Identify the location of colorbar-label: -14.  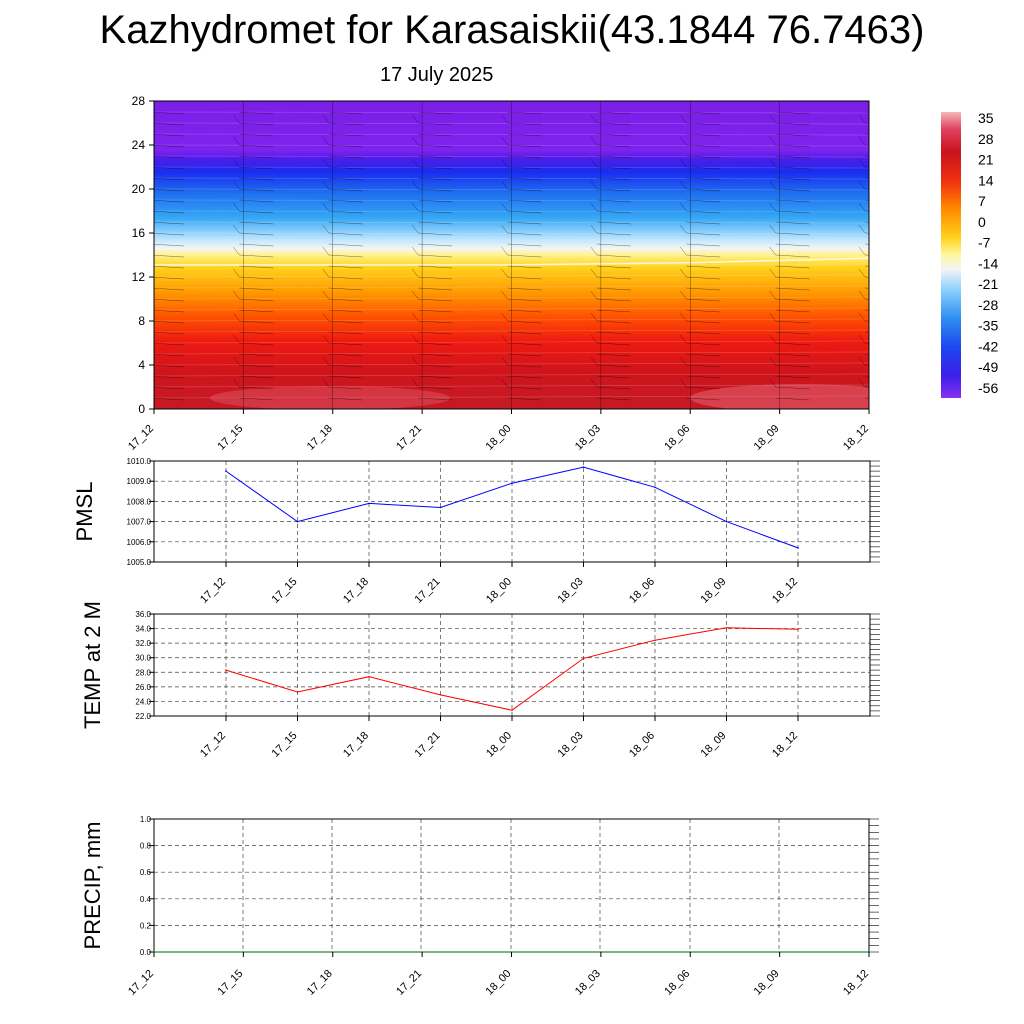
(988, 263).